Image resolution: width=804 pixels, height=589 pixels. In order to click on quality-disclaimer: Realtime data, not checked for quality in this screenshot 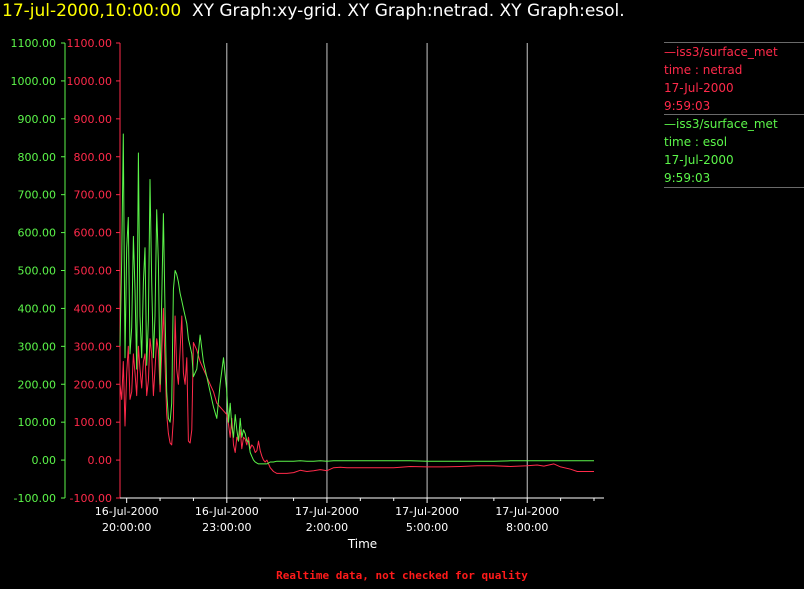, I will do `click(402, 575)`.